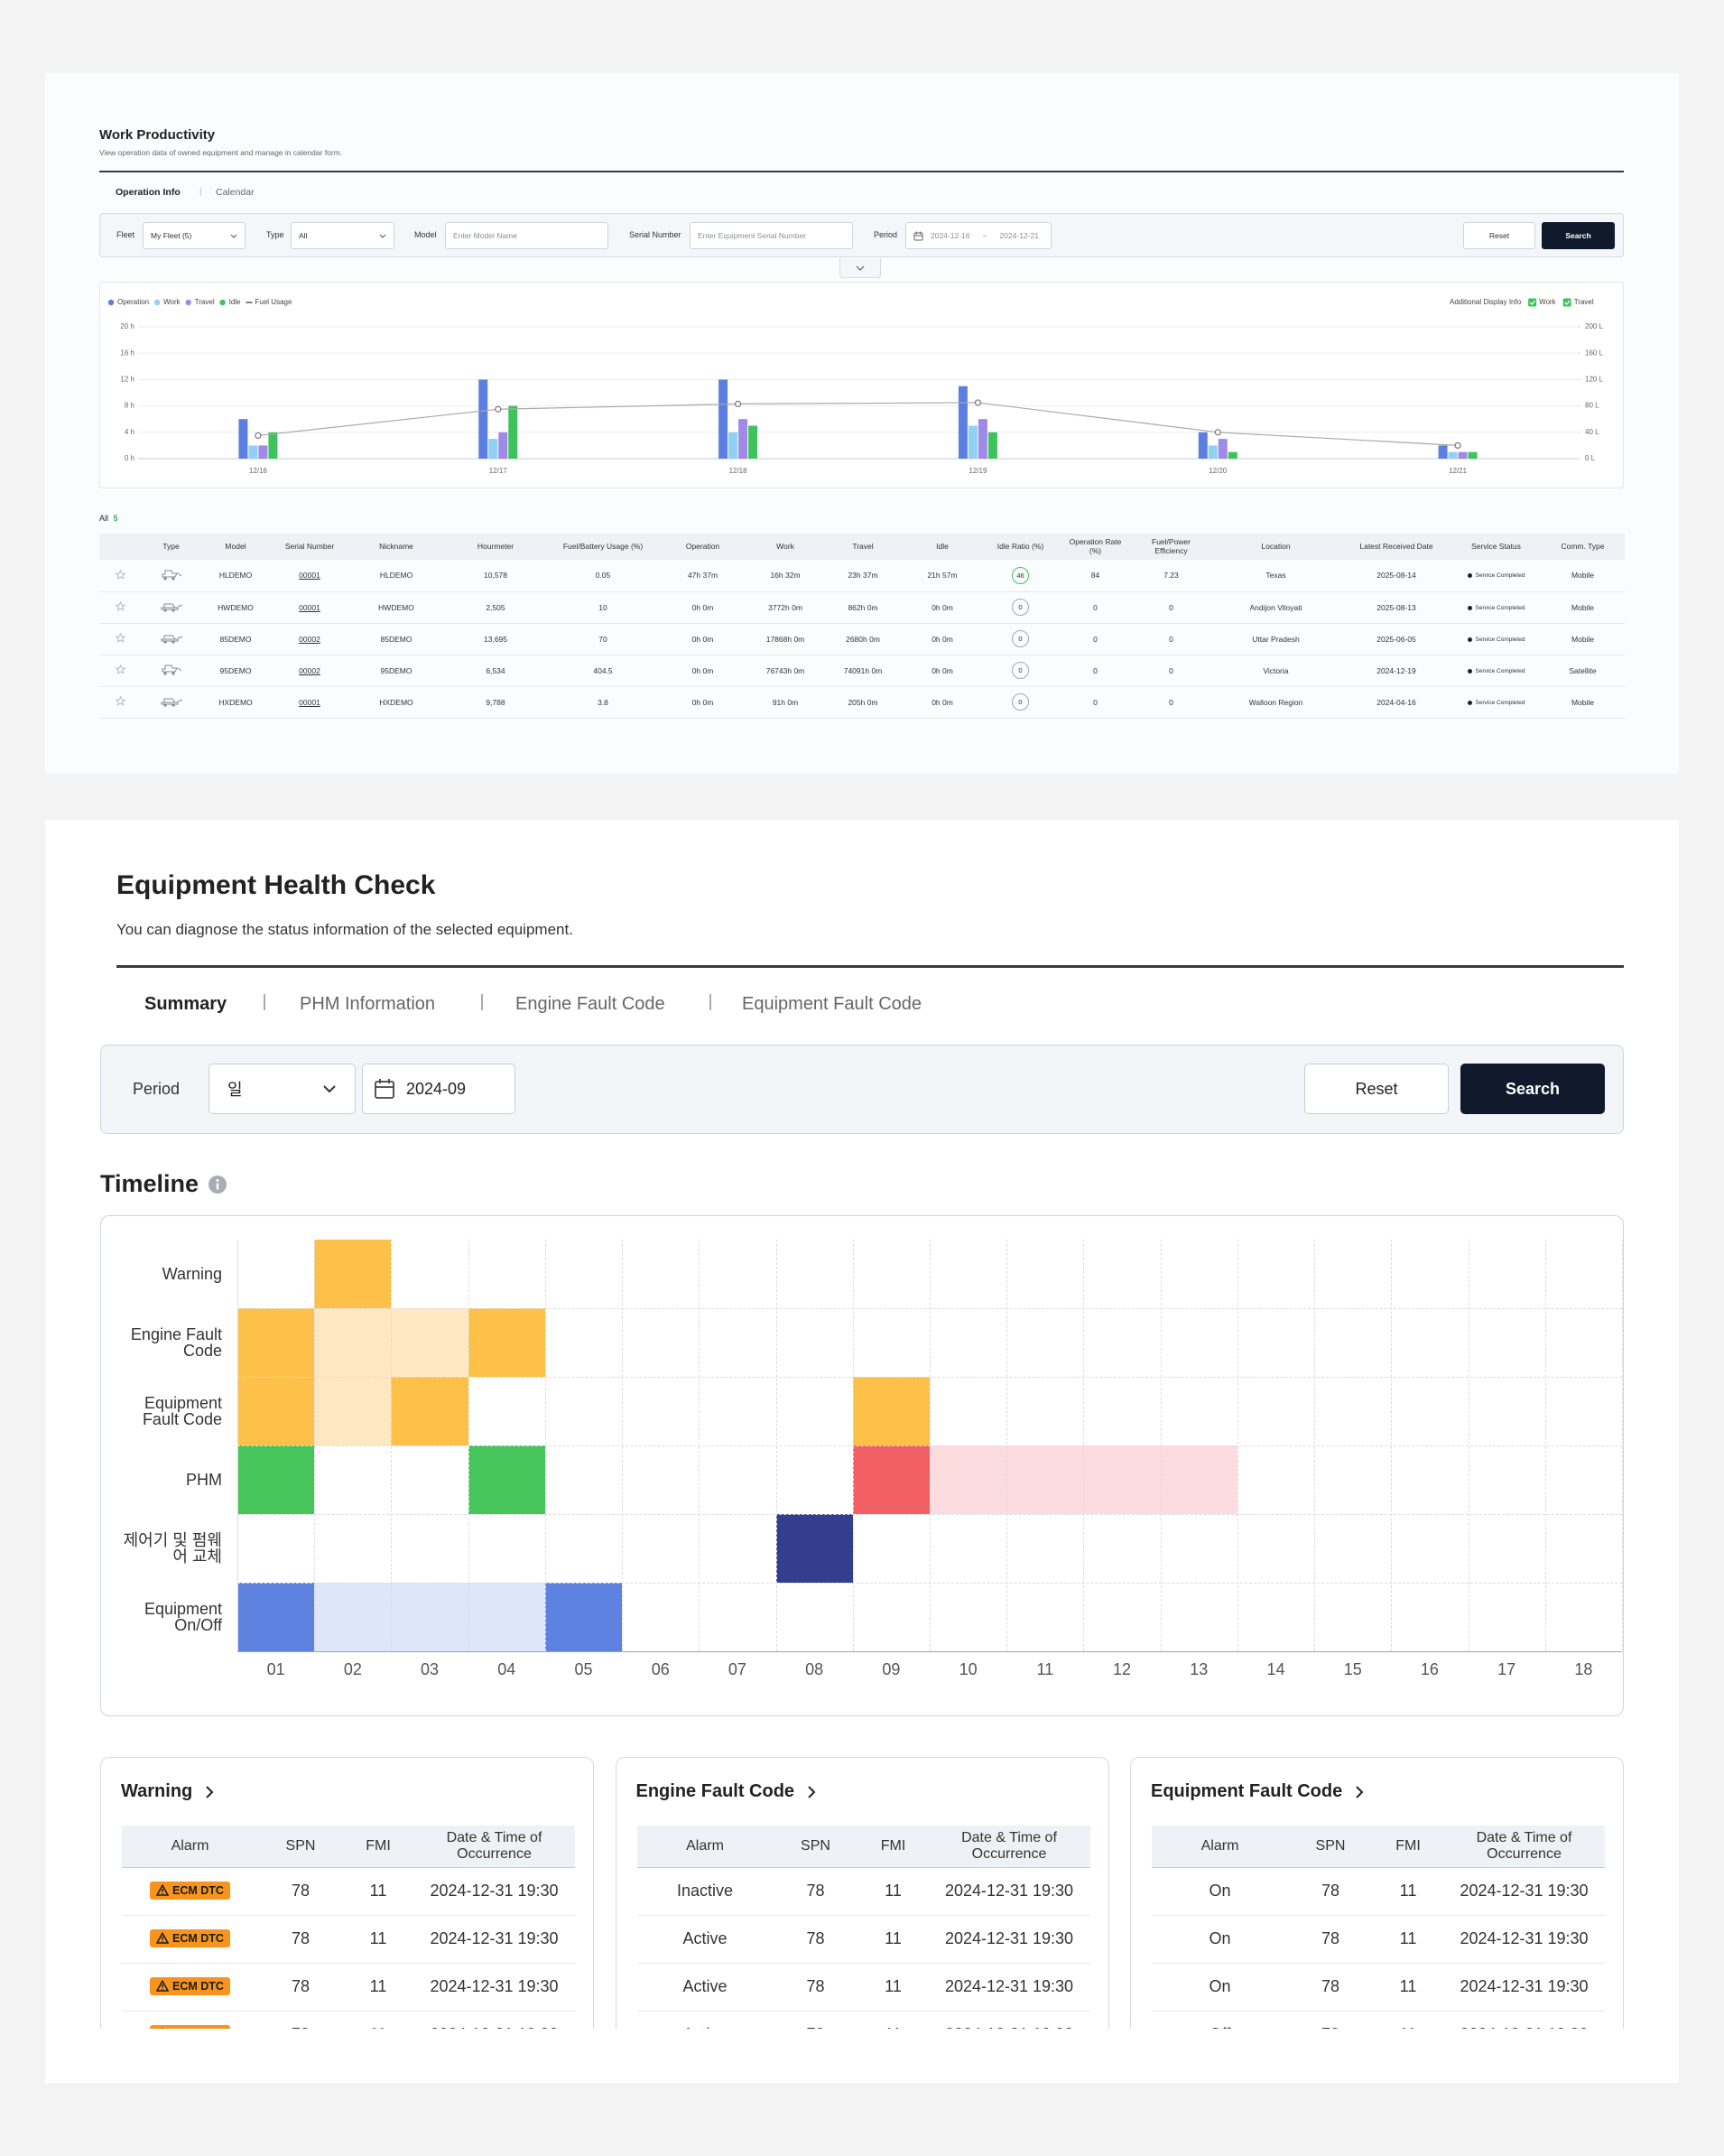  Describe the element at coordinates (495, 576) in the screenshot. I see `cell: 10,578` at that location.